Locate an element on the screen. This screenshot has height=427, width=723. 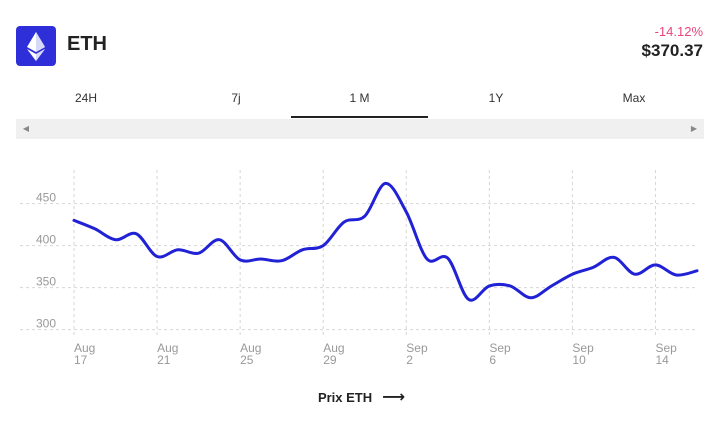
coin-symbol: ETH is located at coordinates (87, 44).